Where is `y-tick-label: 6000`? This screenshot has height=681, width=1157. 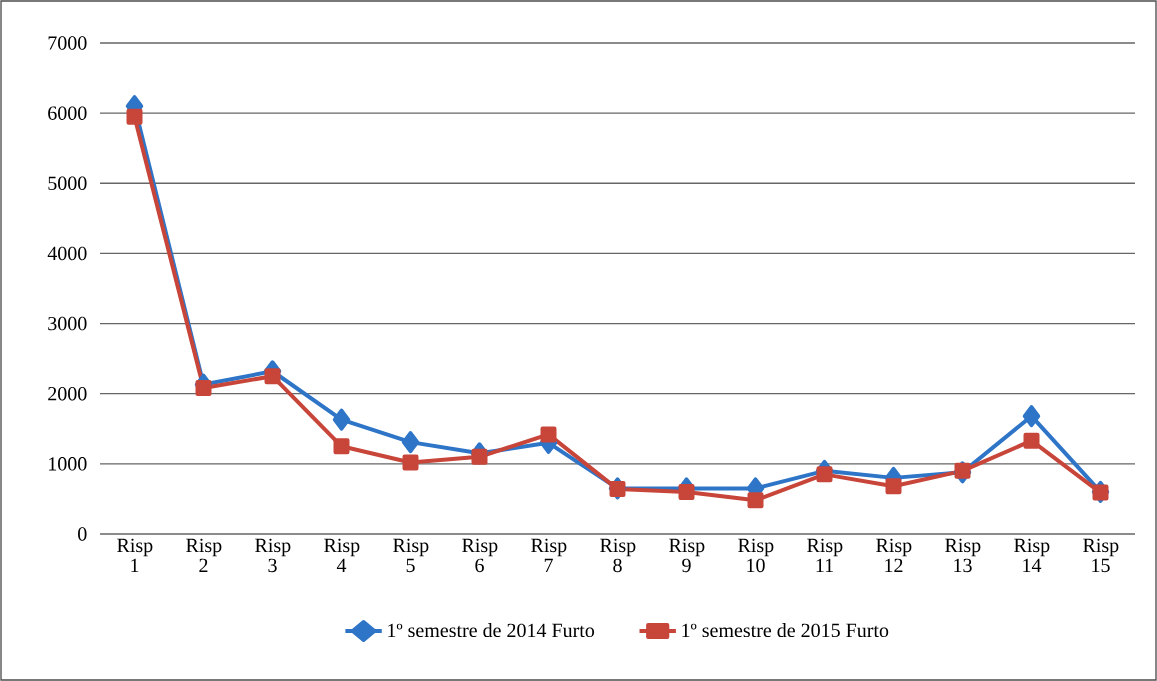
y-tick-label: 6000 is located at coordinates (67, 113).